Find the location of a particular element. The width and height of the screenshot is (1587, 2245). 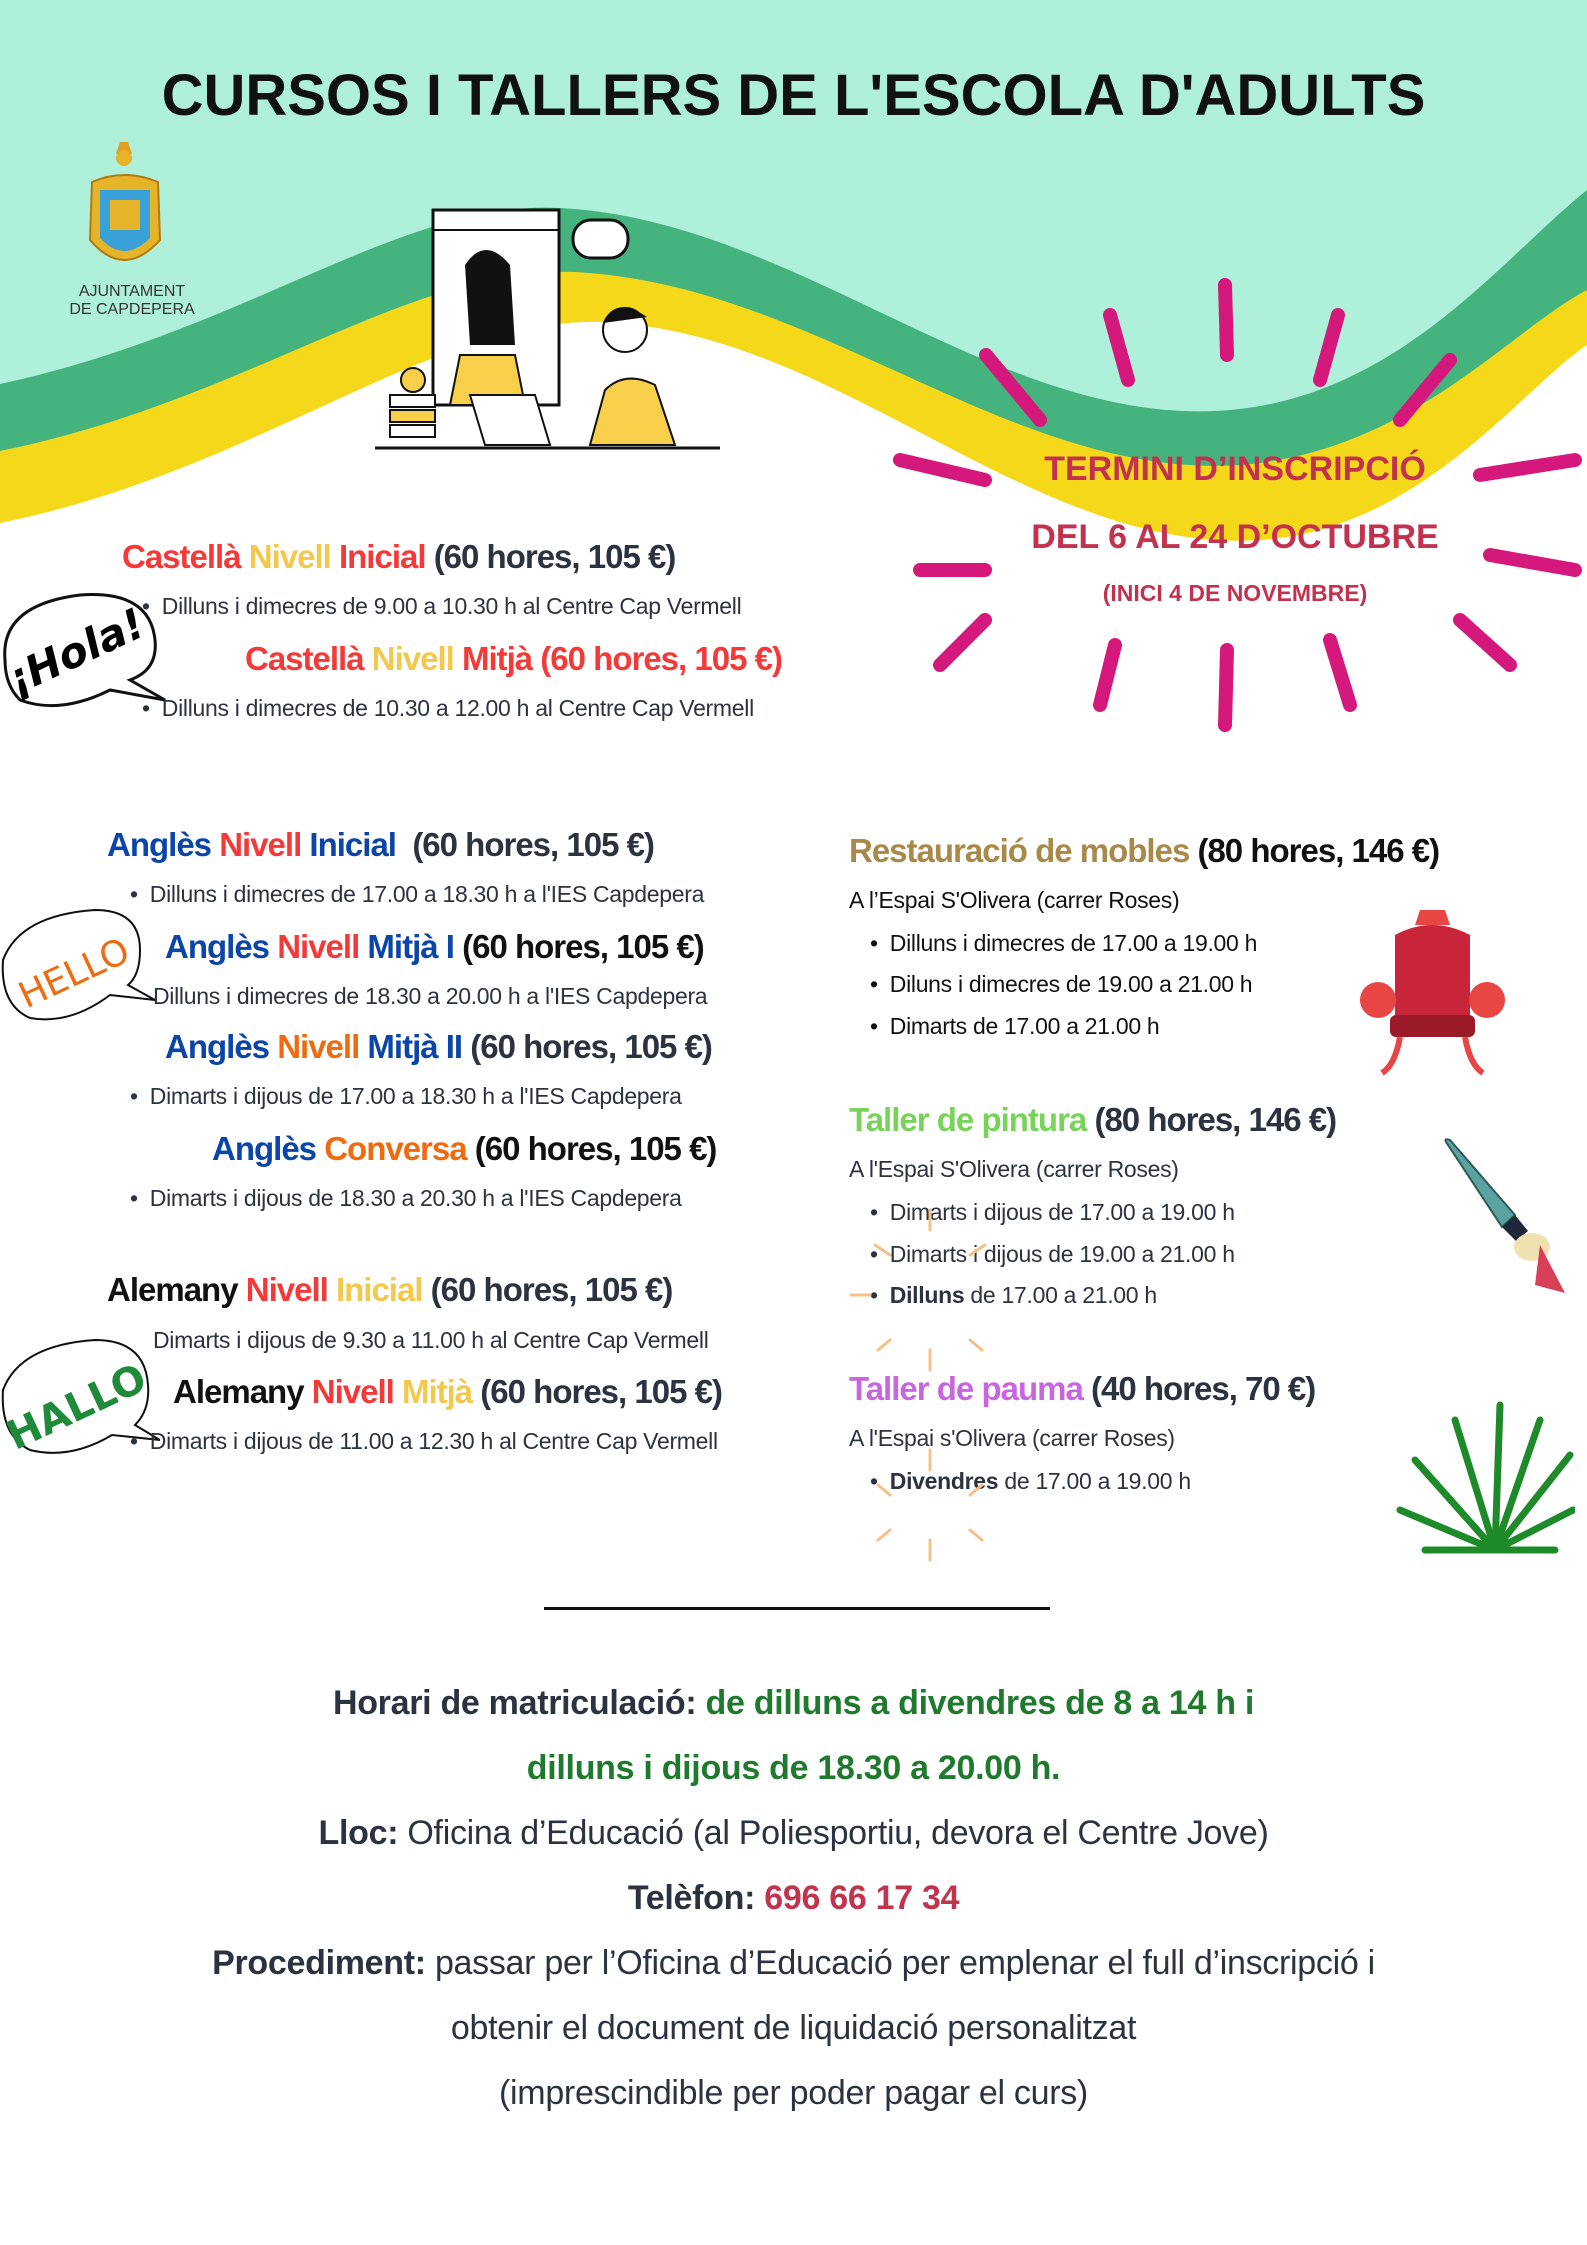

workshop-session: Dimarts i dijous de 19.00 a 21.00 h is located at coordinates (1052, 1254).